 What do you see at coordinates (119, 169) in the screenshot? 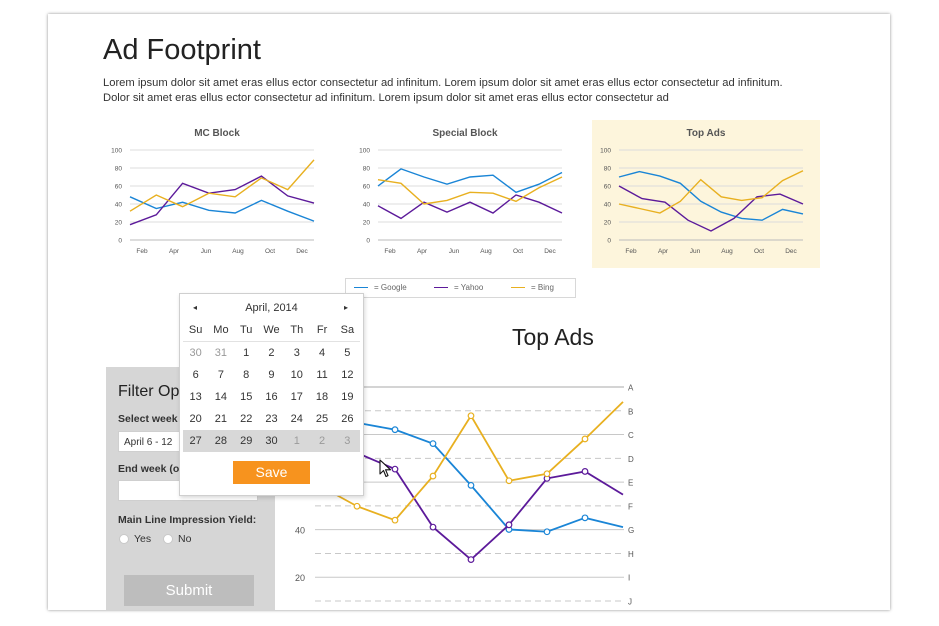
I see `y-tick-label: 80` at bounding box center [119, 169].